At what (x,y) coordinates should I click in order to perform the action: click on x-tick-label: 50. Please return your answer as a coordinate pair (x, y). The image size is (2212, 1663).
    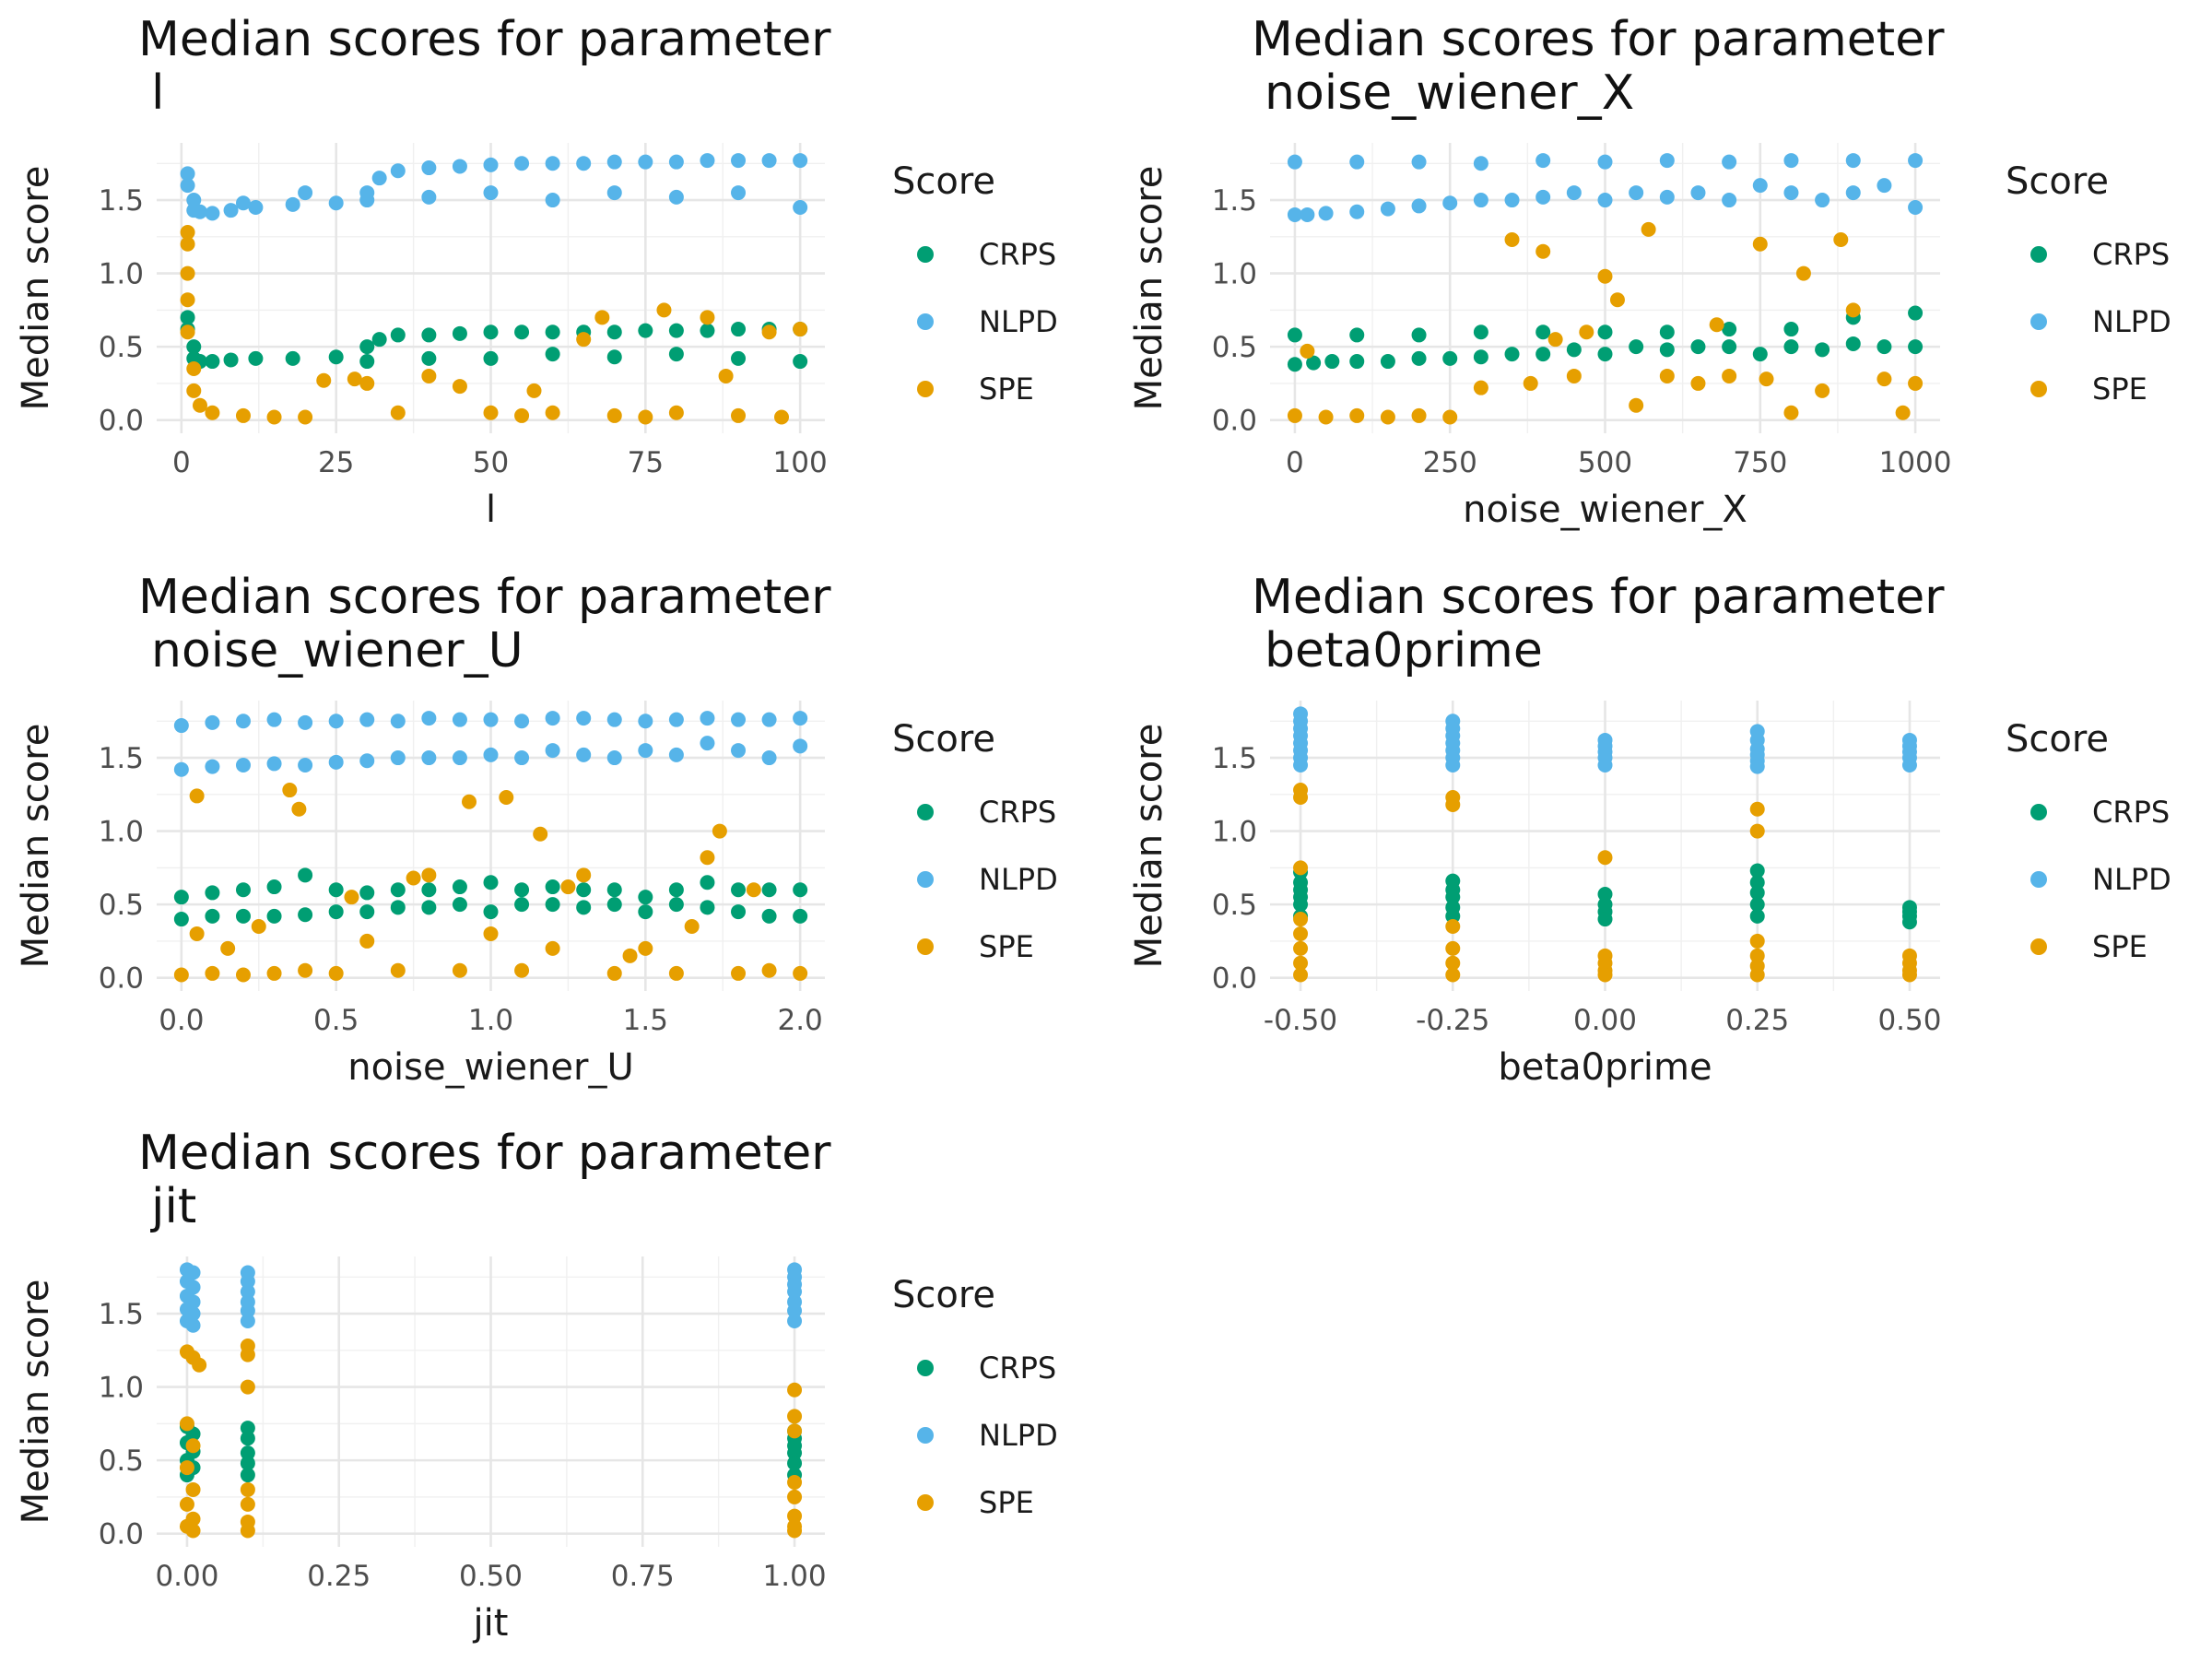
    Looking at the image, I should click on (491, 462).